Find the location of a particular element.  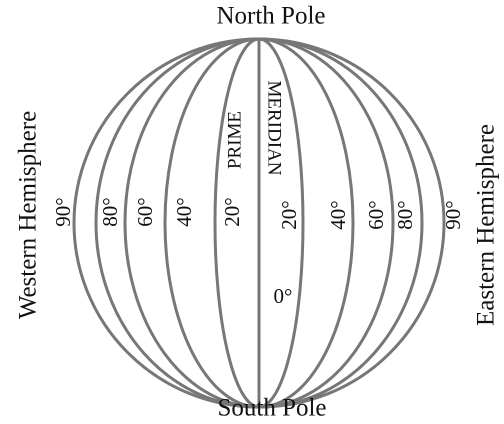

eastern-hemisphere: Eastern Hemisphere is located at coordinates (486, 225).